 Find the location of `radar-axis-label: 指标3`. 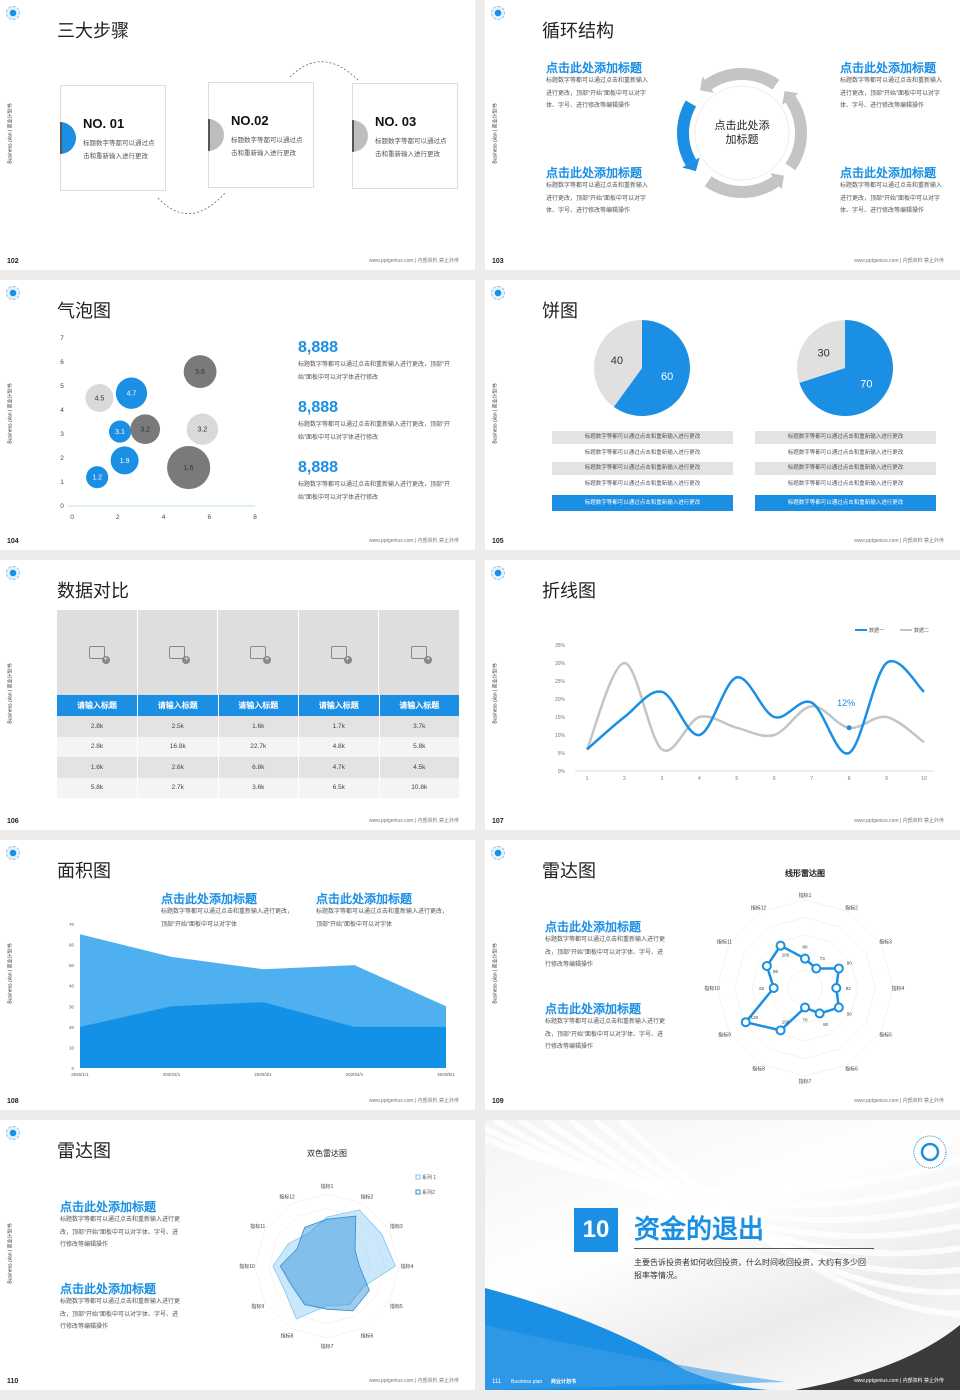

radar-axis-label: 指标3 is located at coordinates (885, 942).